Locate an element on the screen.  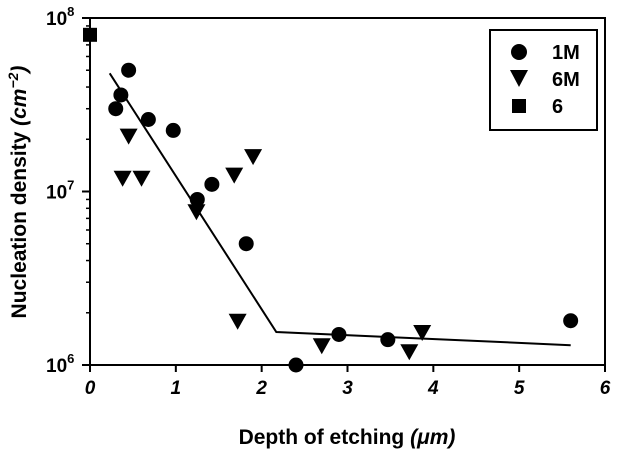
y-axis-label-unit-sup: −2 is located at coordinates (13, 80).